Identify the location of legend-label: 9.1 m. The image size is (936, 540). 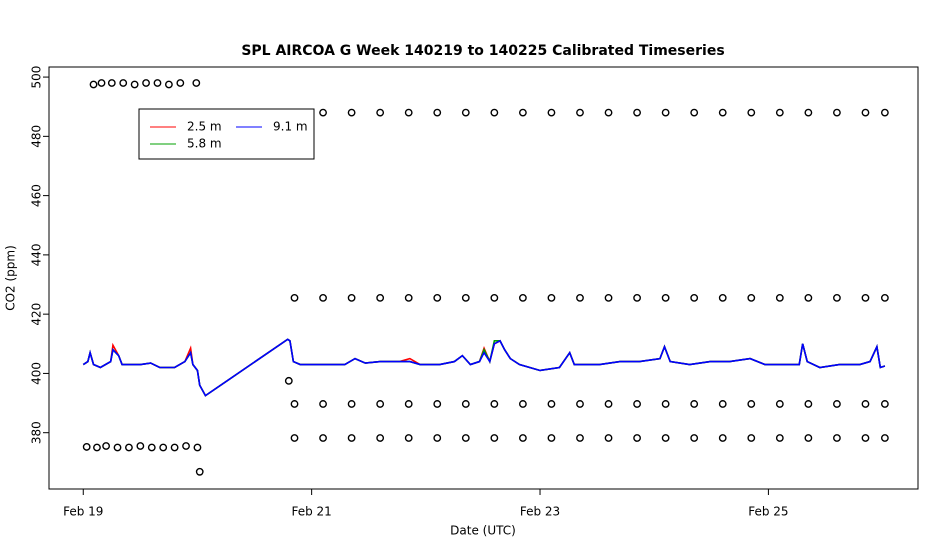
(290, 127).